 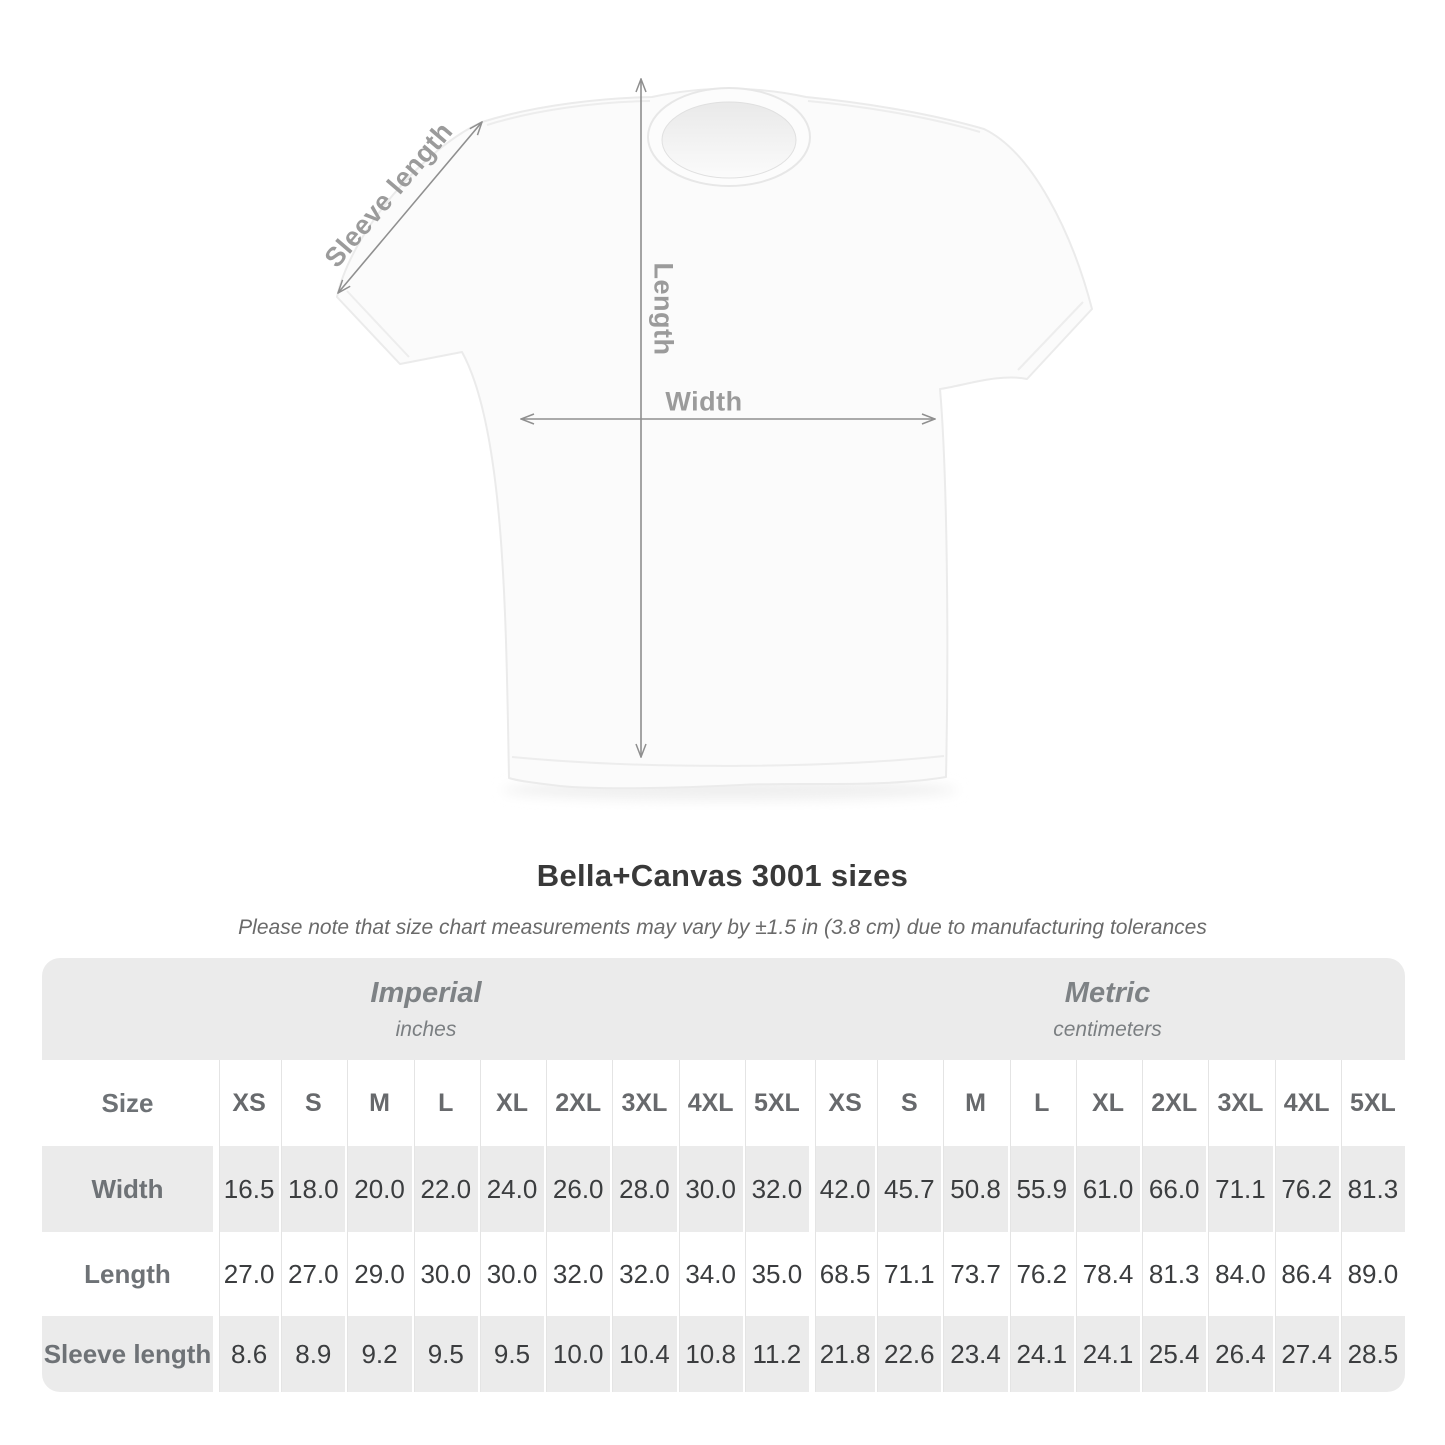 I want to click on sleeve-length-value-cell: 10.0, so click(x=577, y=1354).